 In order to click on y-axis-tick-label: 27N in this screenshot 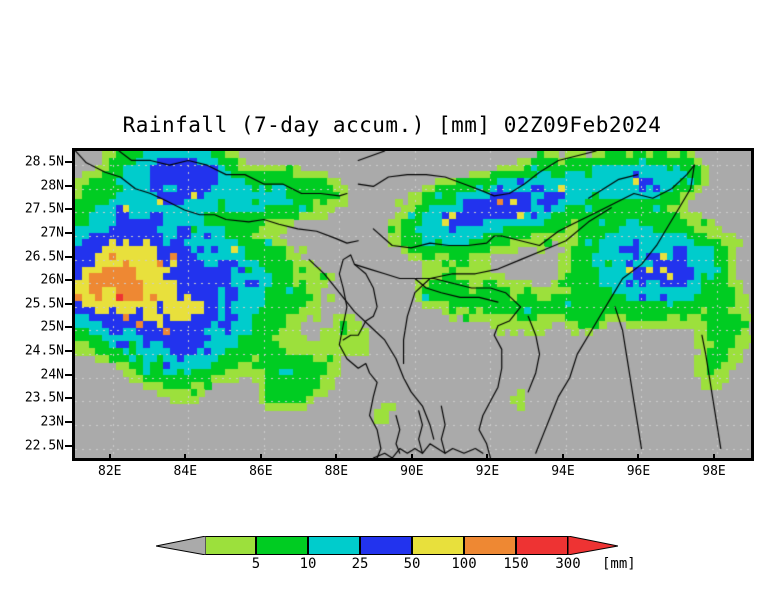, I will do `click(52, 233)`.